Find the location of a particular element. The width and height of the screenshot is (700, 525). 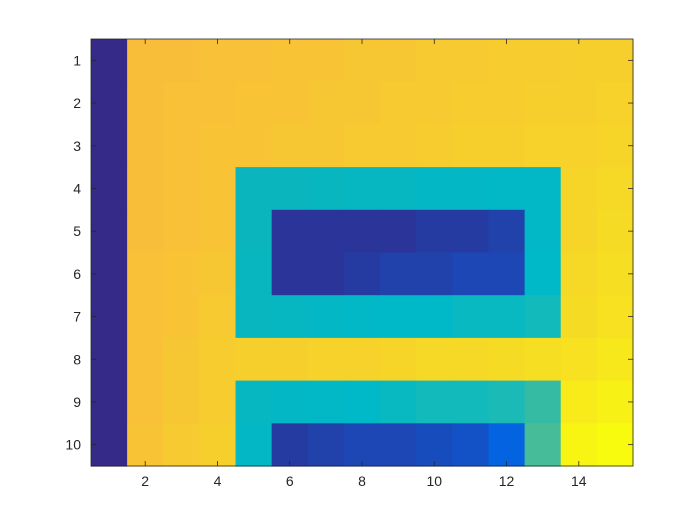

x-tick-label: 10 is located at coordinates (434, 481).